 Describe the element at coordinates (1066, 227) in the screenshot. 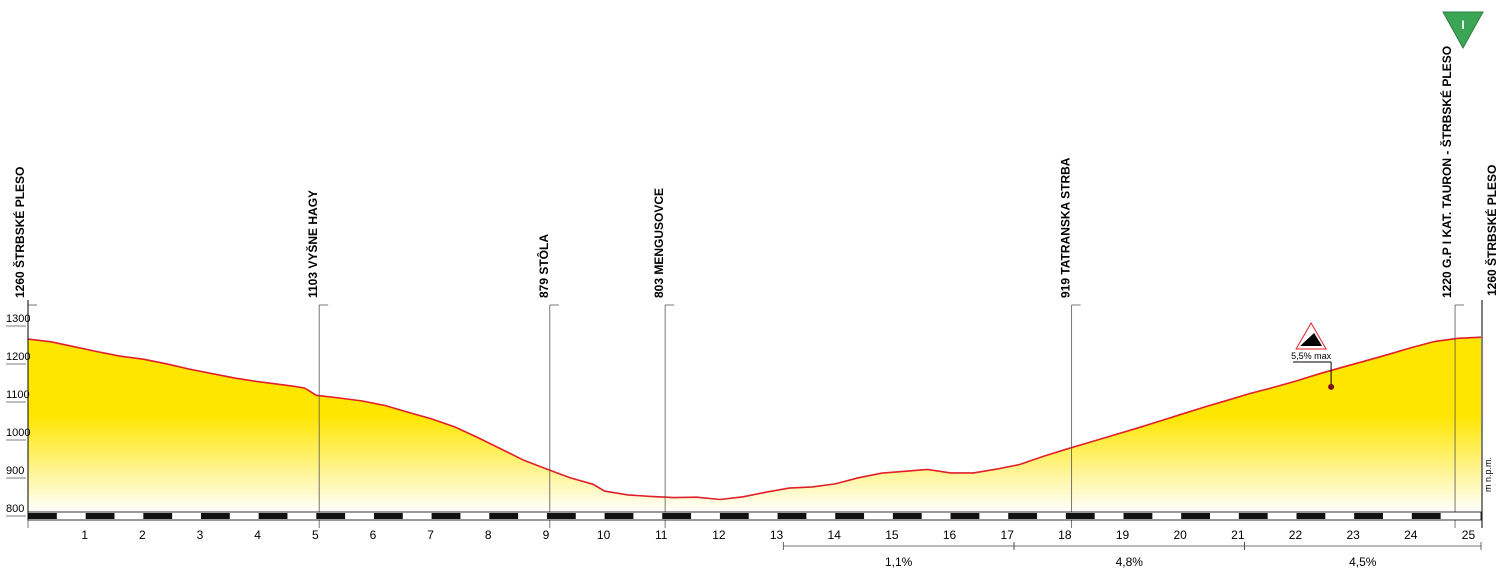

I see `place-label: 919 TATRANSKA STRBA` at that location.